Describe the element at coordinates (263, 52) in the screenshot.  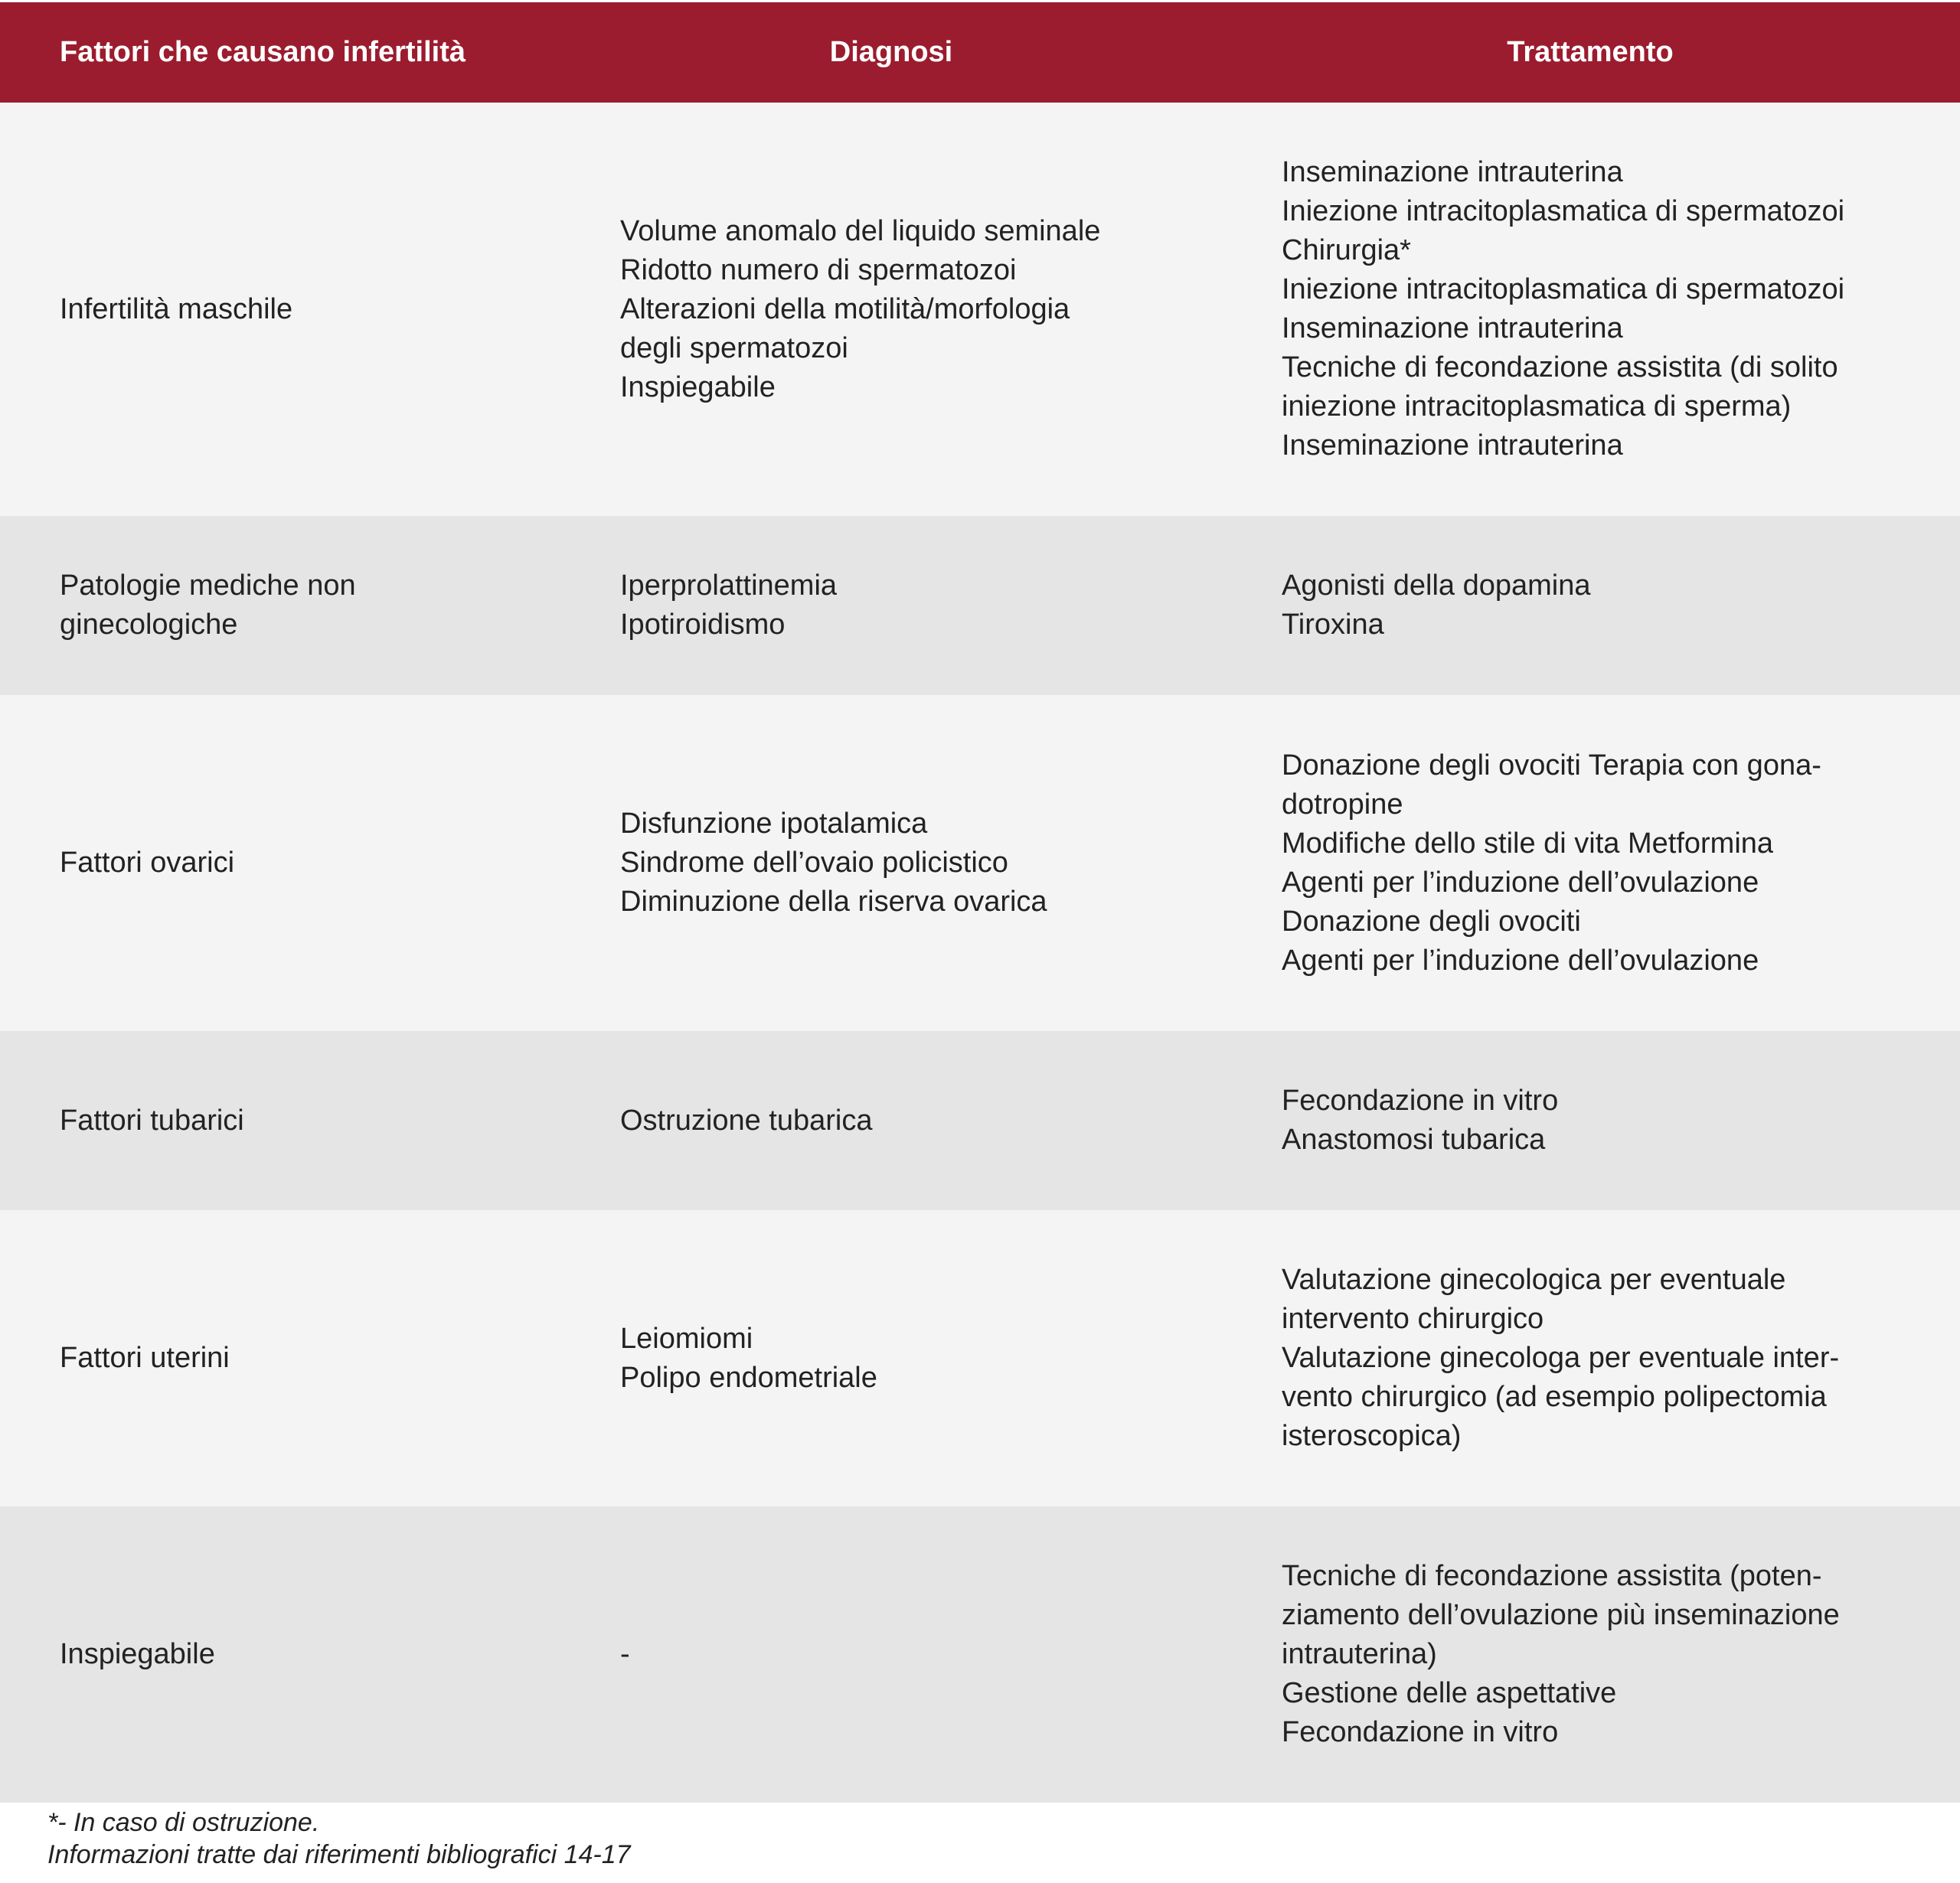
I see `header-factors: Fattori che causano infertilità` at that location.